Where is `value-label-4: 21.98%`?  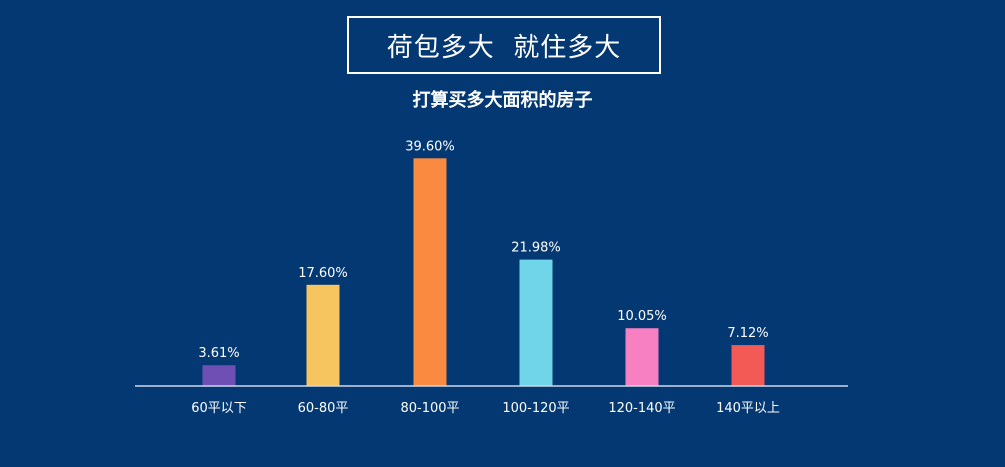 value-label-4: 21.98% is located at coordinates (536, 248).